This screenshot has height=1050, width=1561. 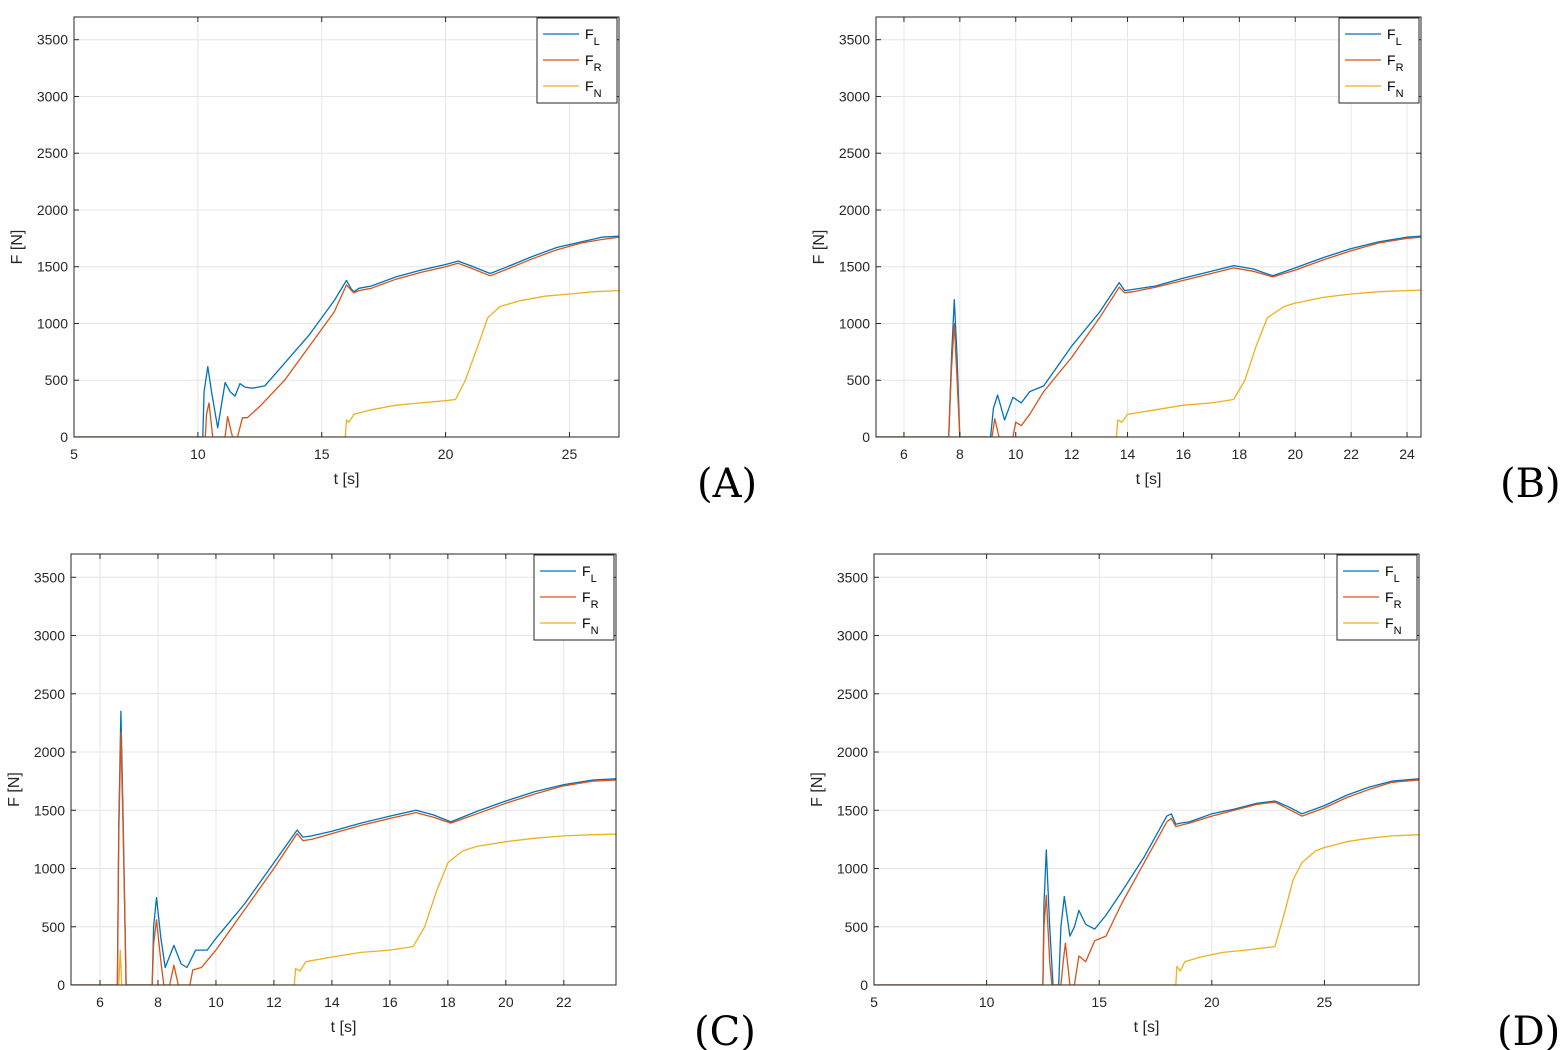 I want to click on x-tick-label: 16, so click(x=1184, y=454).